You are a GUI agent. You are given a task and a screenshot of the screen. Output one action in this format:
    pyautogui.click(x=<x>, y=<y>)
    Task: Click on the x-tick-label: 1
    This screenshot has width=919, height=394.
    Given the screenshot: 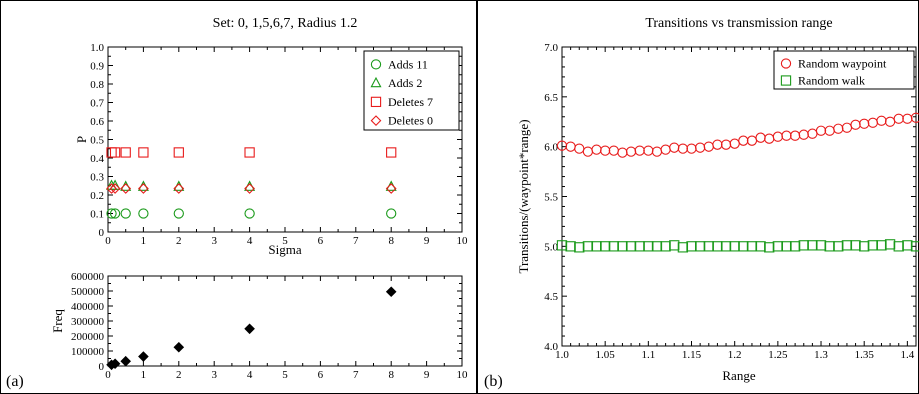 What is the action you would take?
    pyautogui.click(x=144, y=241)
    